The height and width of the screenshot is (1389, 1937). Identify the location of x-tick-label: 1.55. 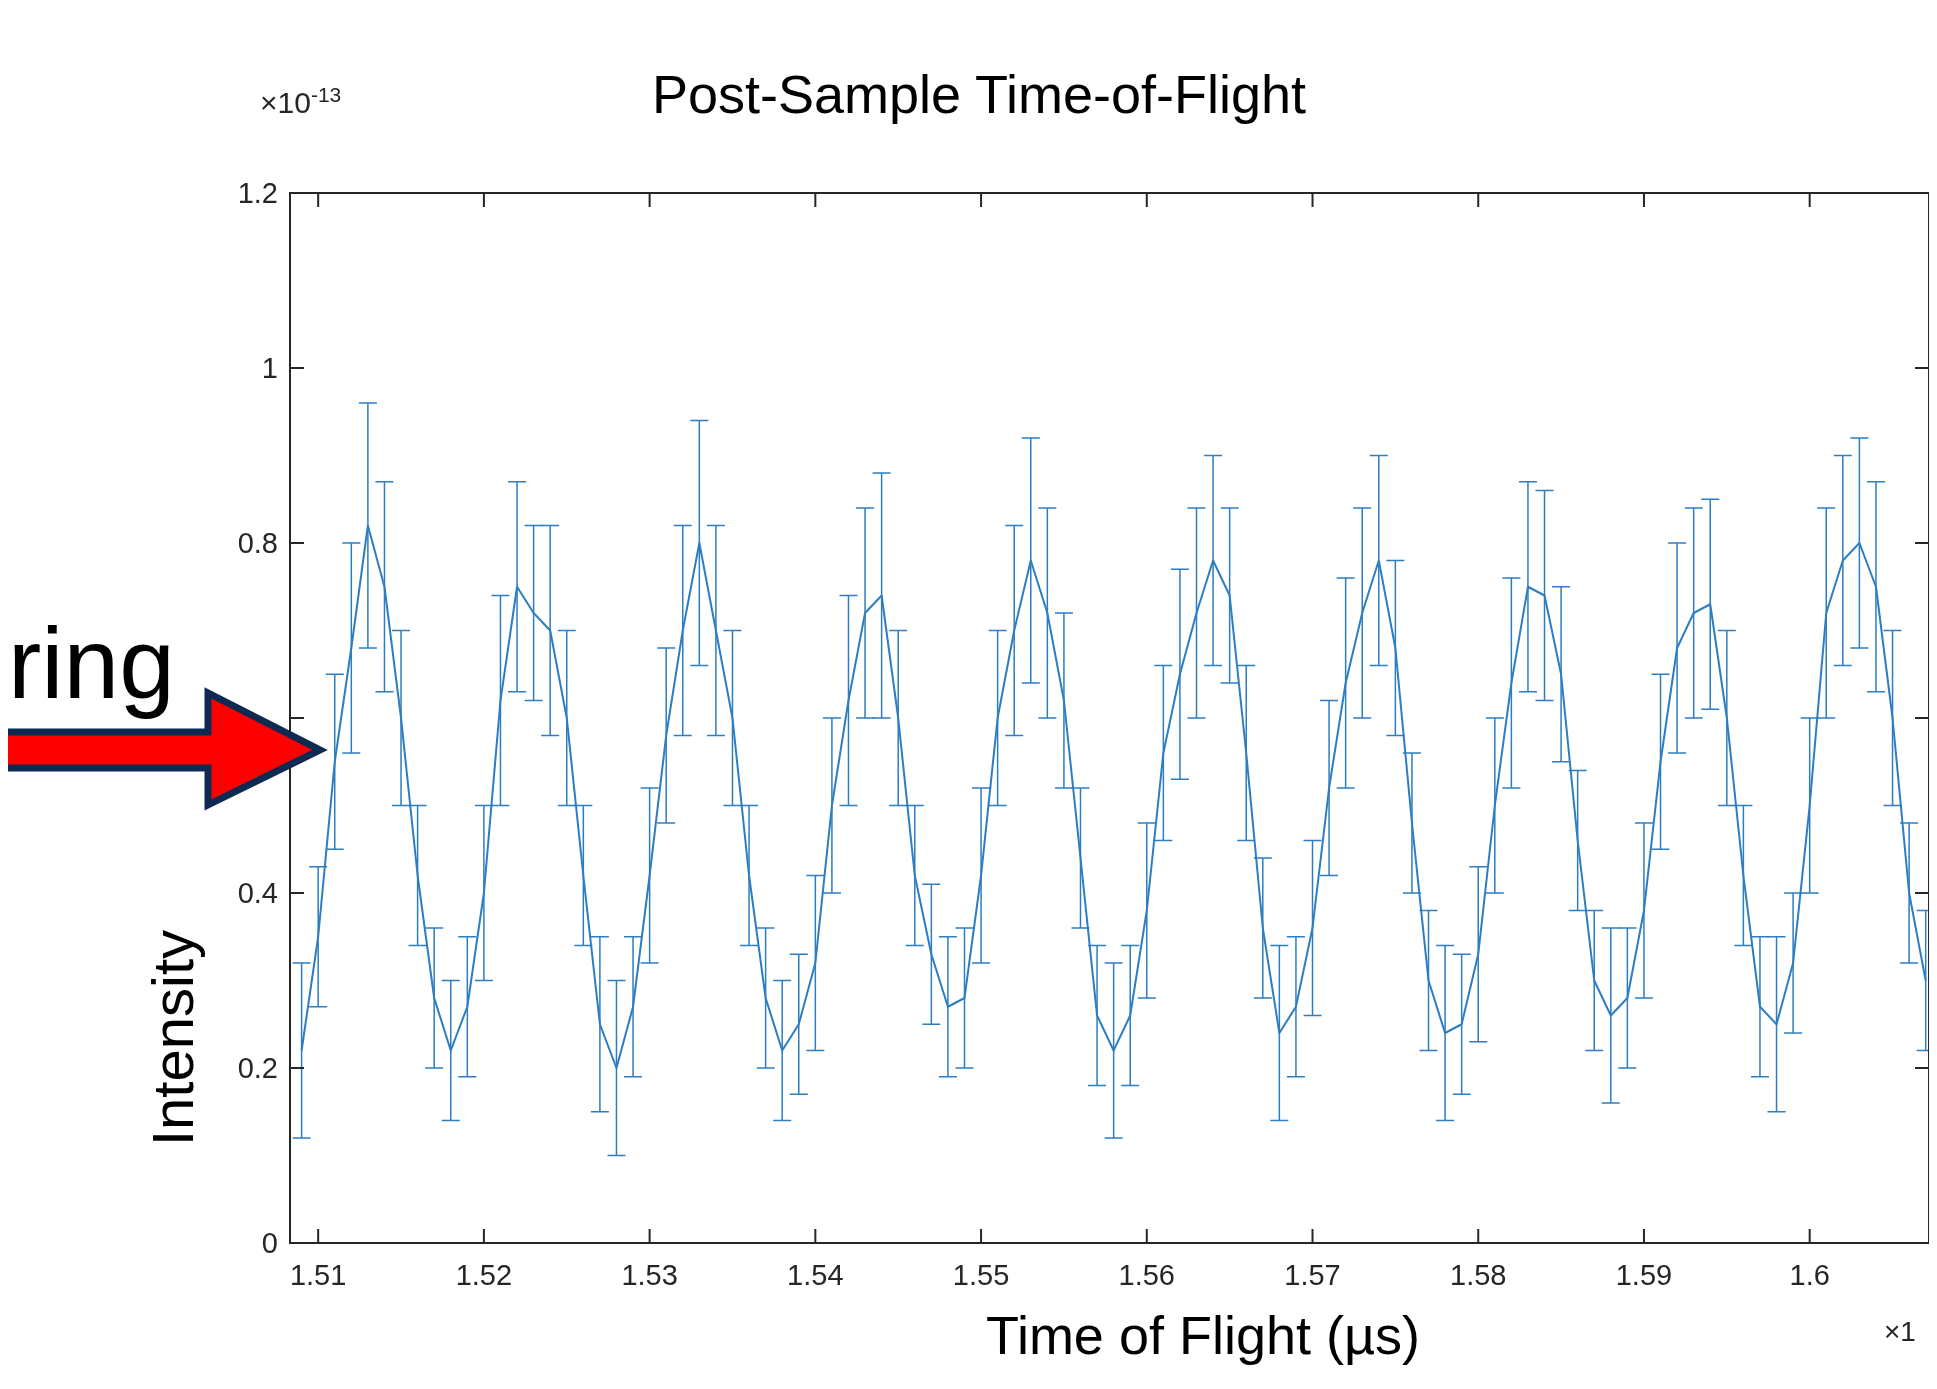
(981, 1275).